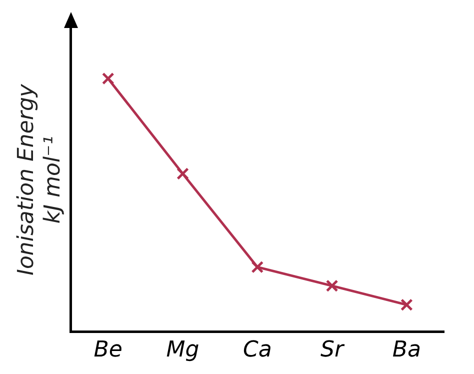 The width and height of the screenshot is (474, 374). What do you see at coordinates (333, 350) in the screenshot?
I see `x-tick-label: Sr` at bounding box center [333, 350].